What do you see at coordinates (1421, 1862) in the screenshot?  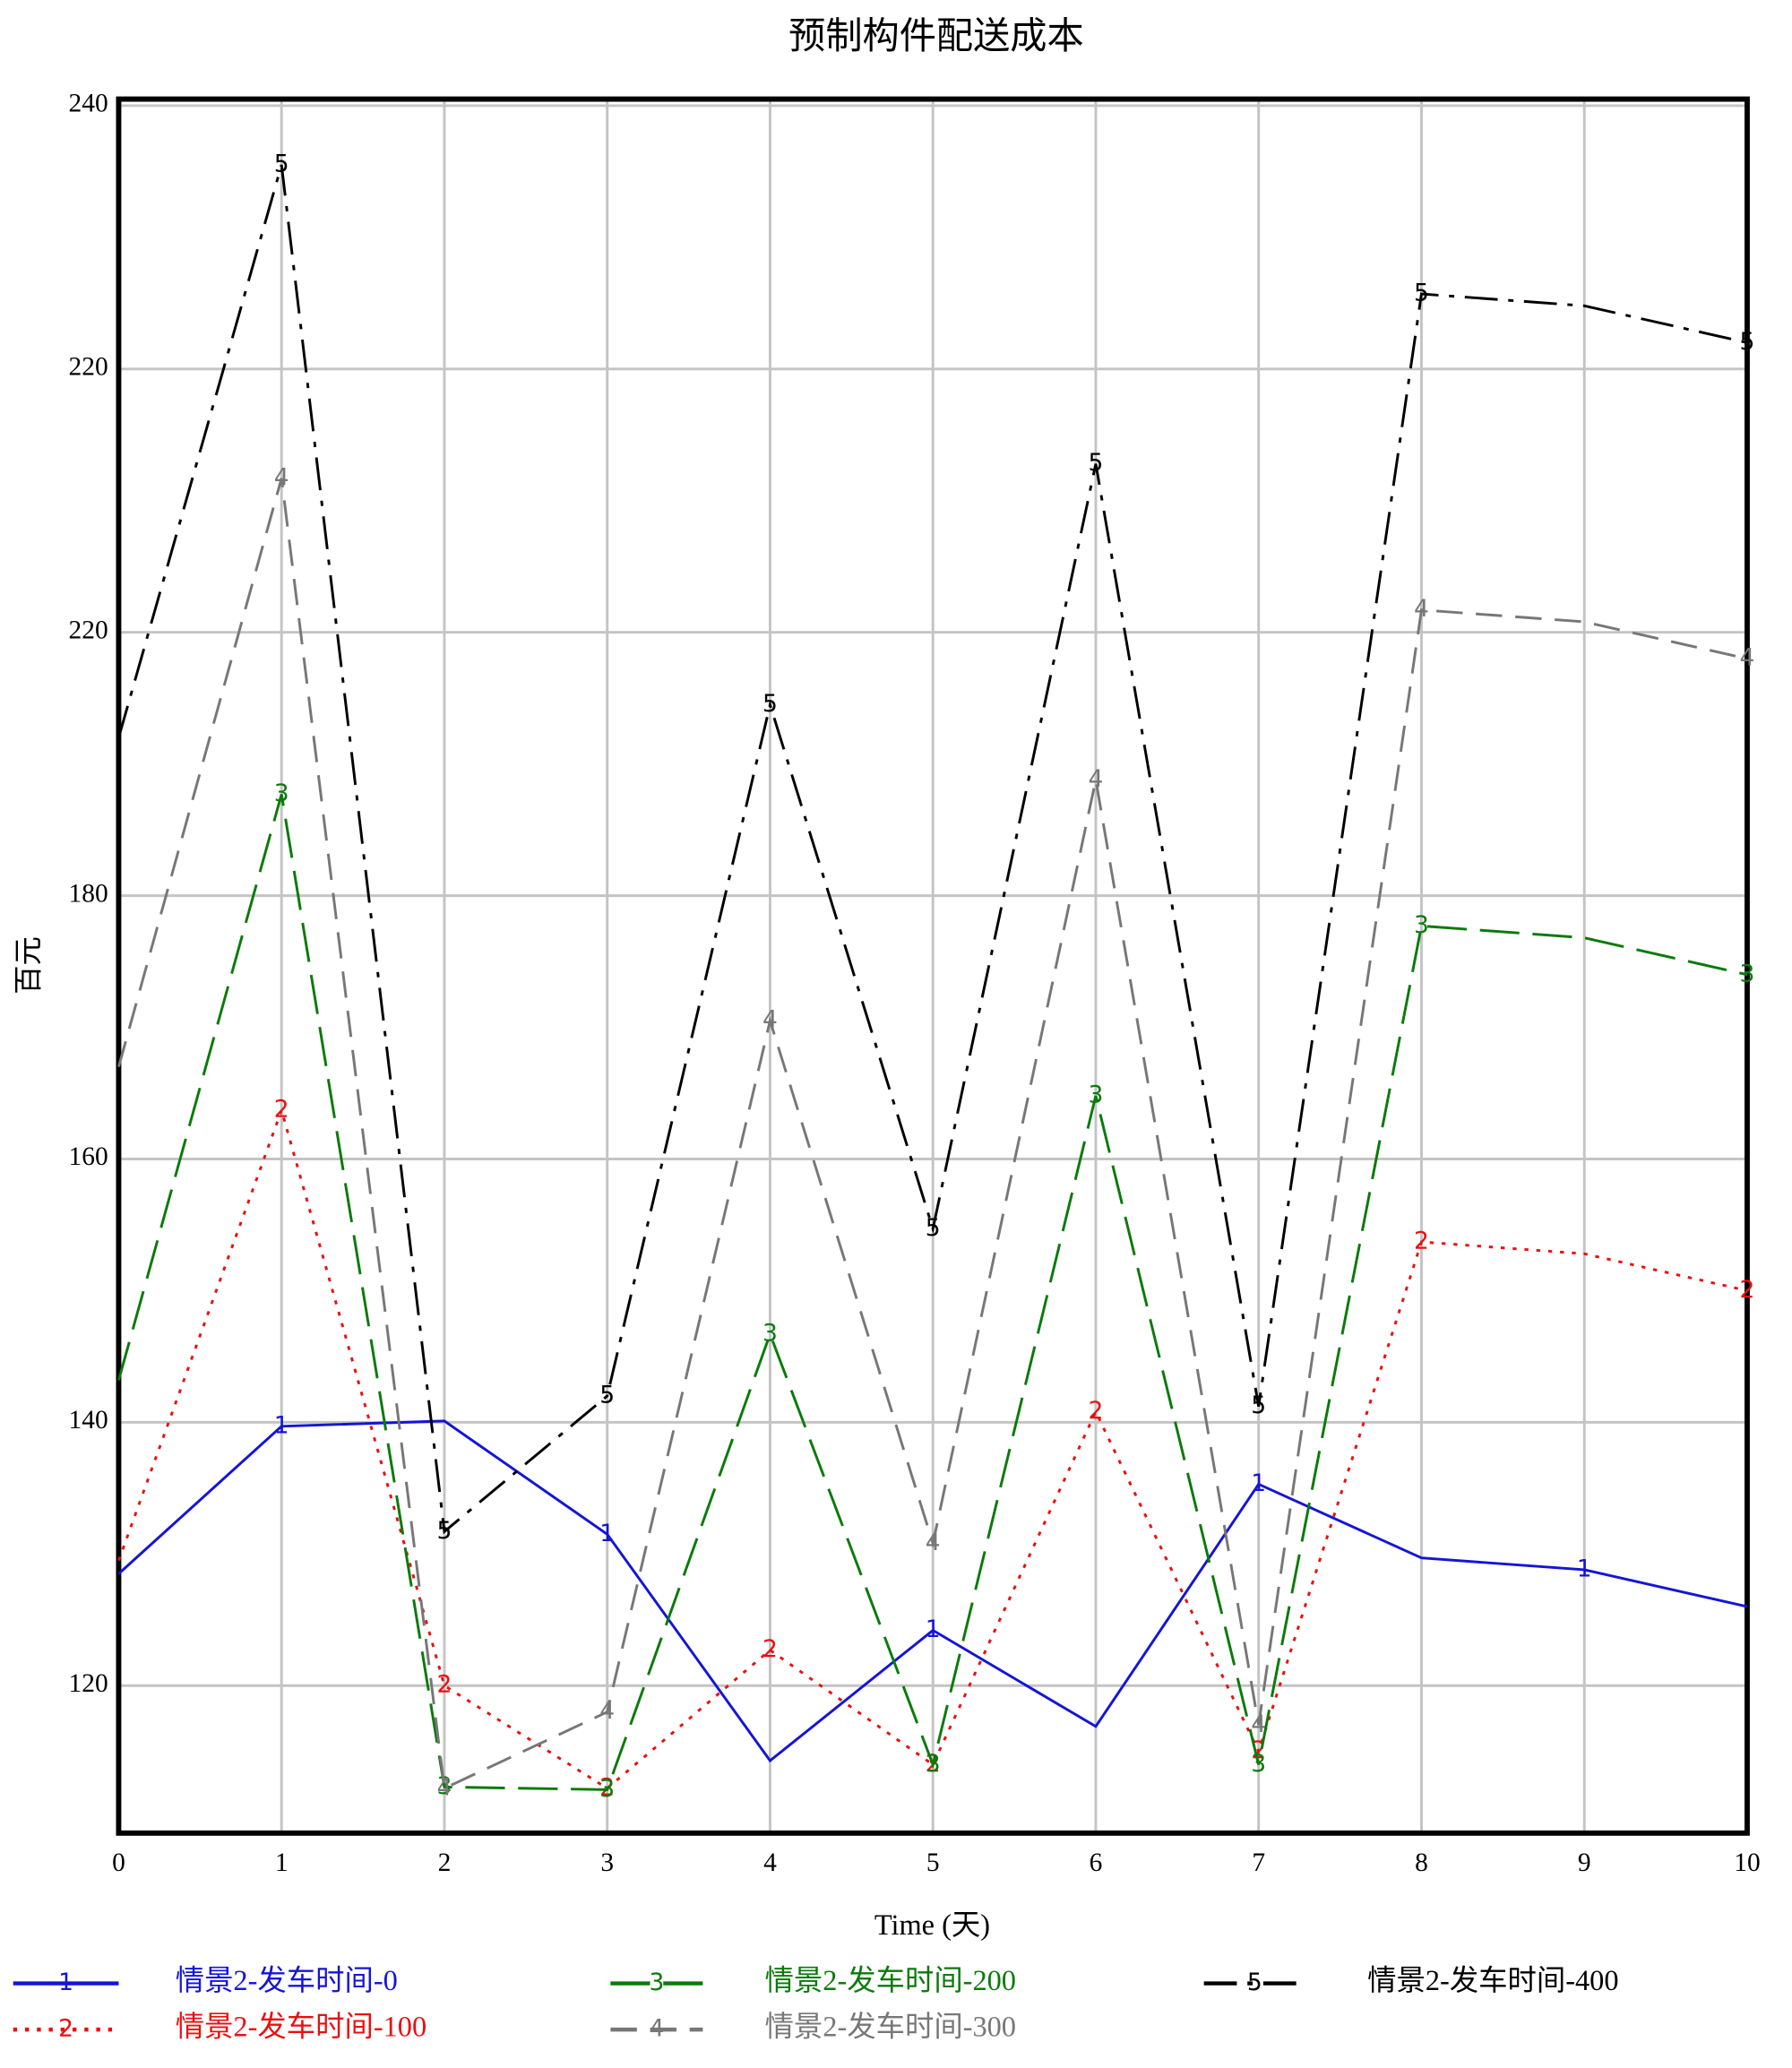 I see `x-tick-label: 8` at bounding box center [1421, 1862].